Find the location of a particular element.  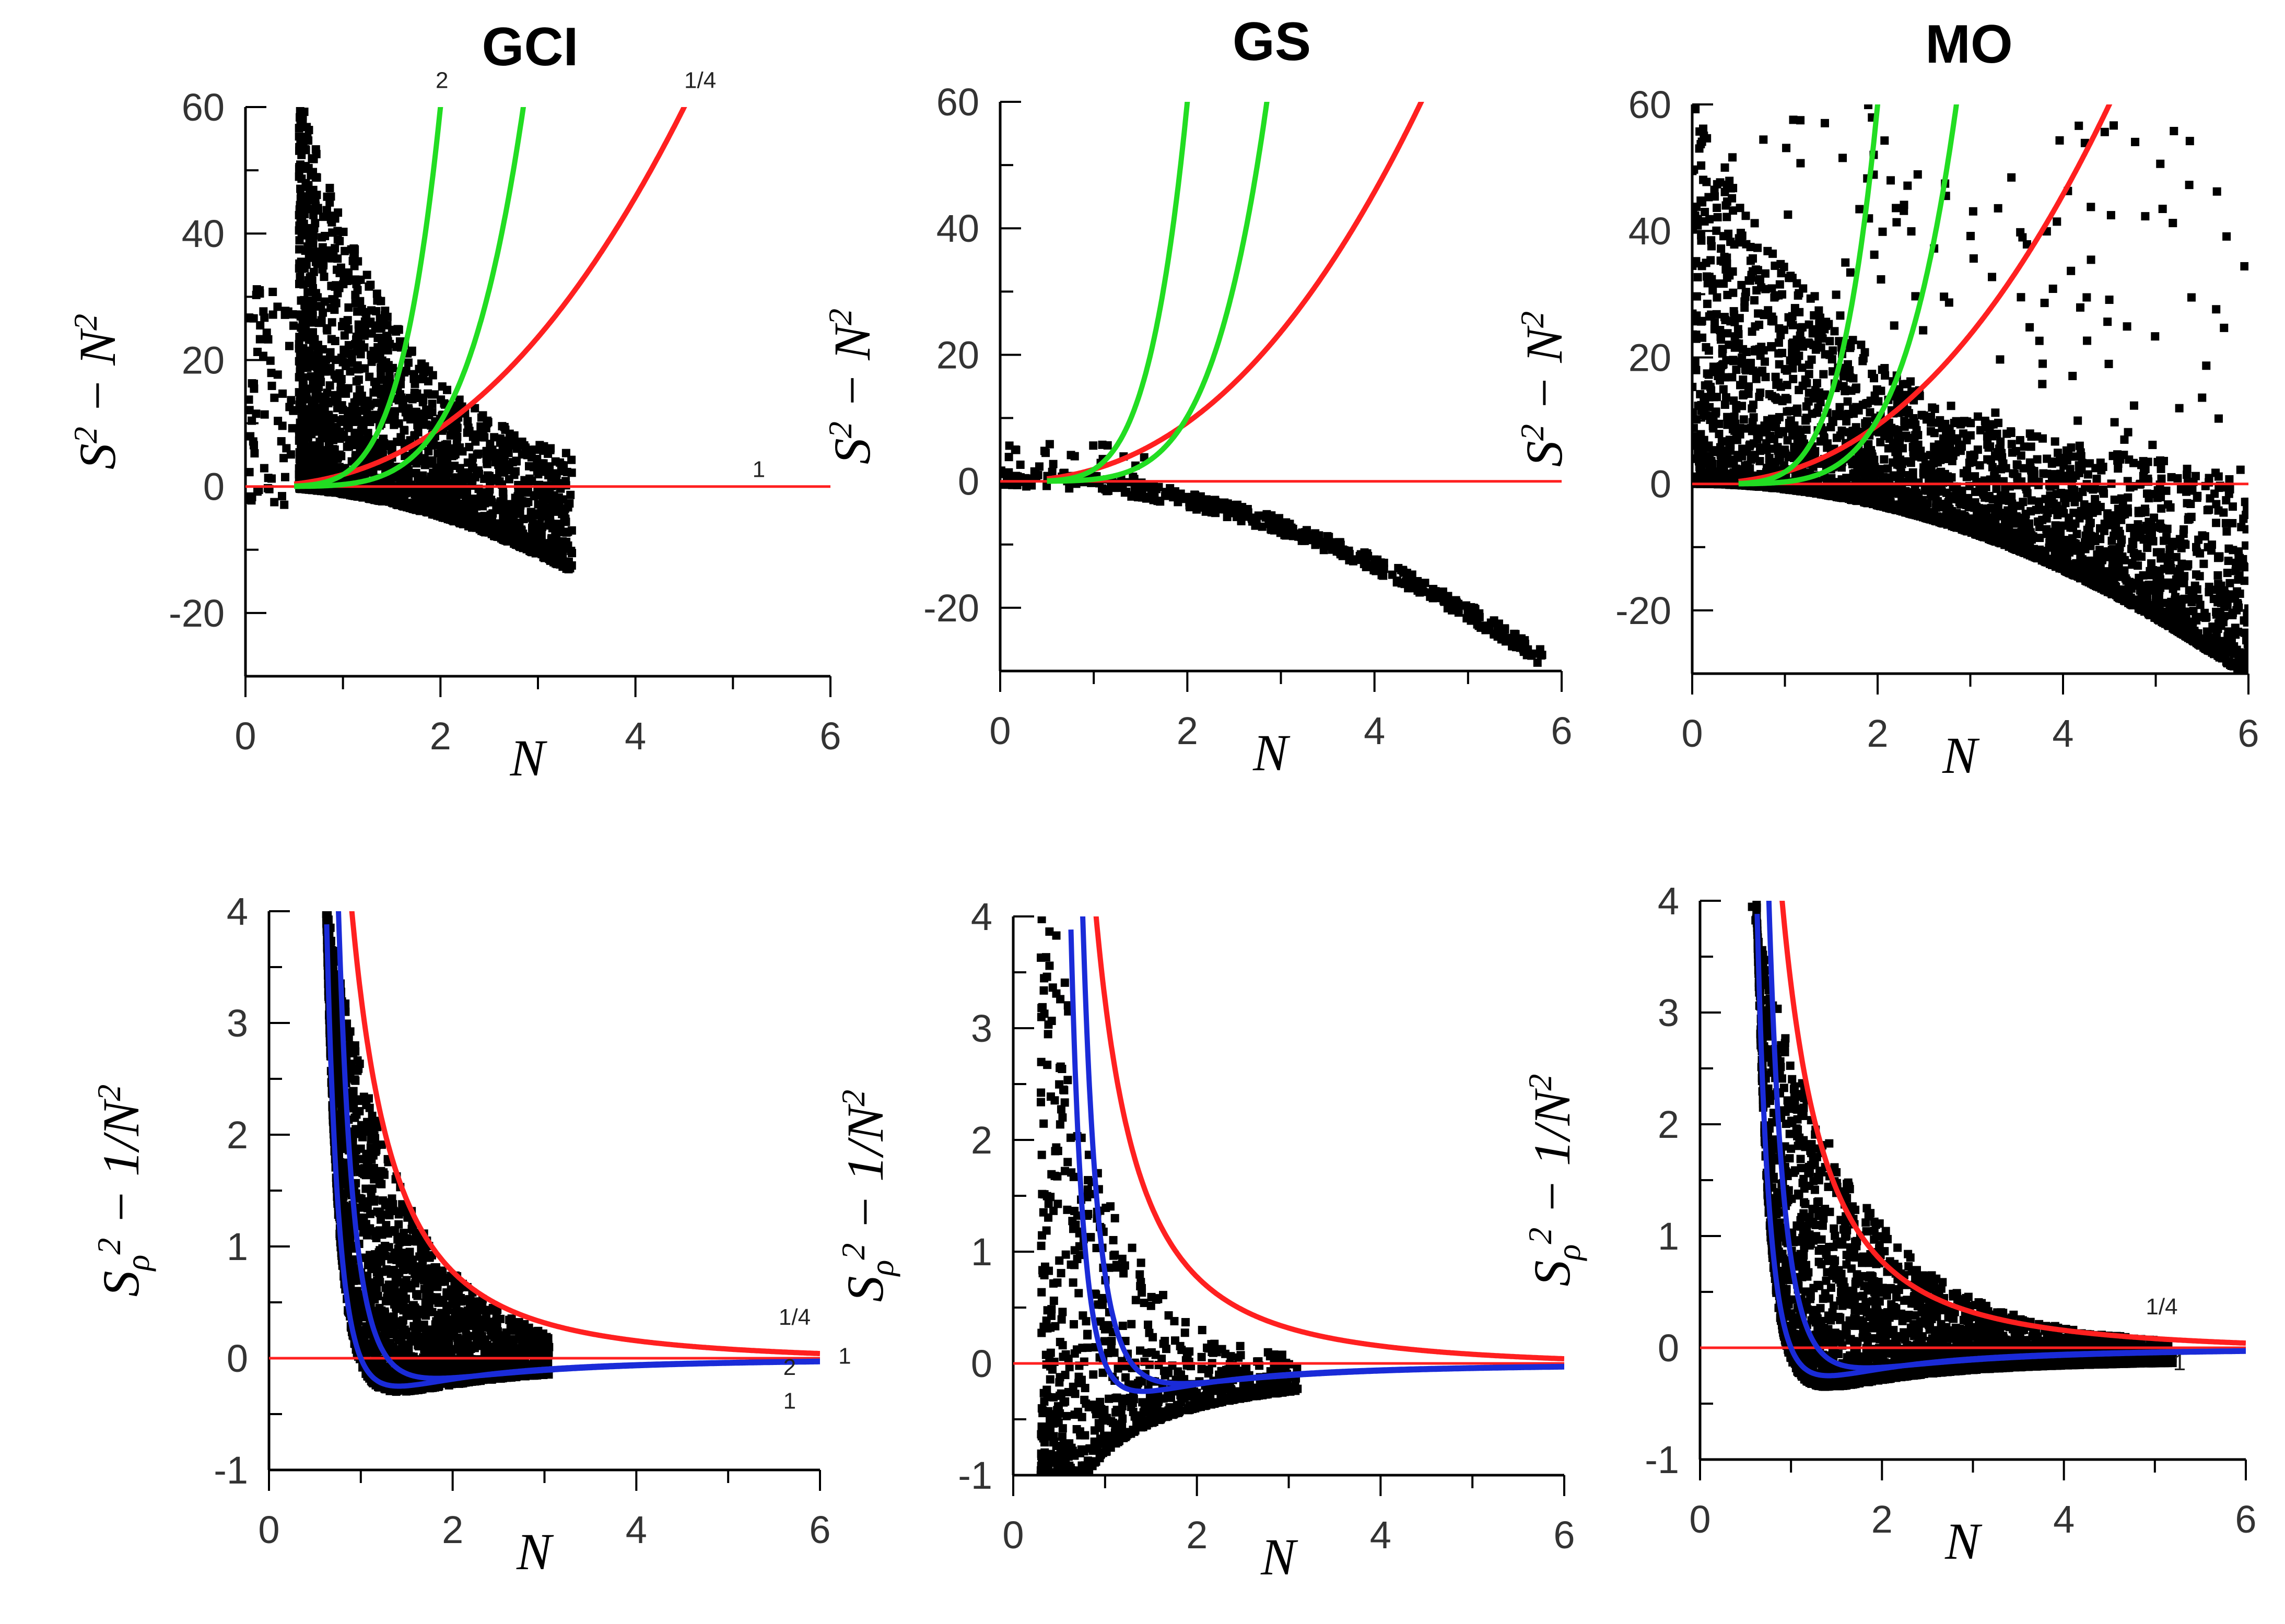

y-tick-label: 40 is located at coordinates (1649, 231).